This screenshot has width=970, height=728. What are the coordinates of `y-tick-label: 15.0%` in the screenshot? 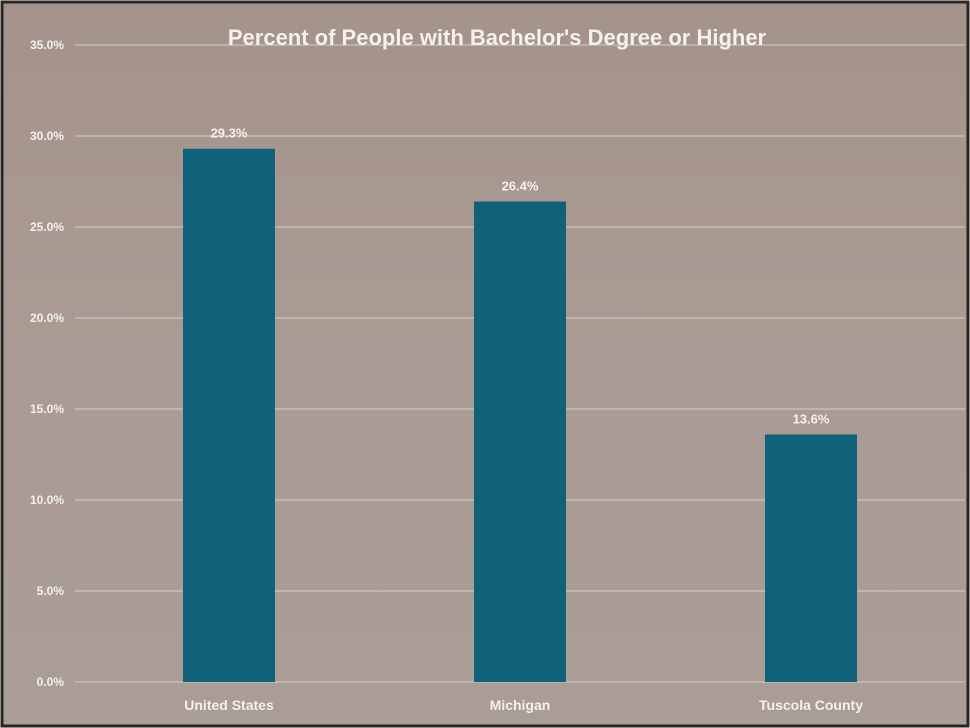 It's located at (47, 409).